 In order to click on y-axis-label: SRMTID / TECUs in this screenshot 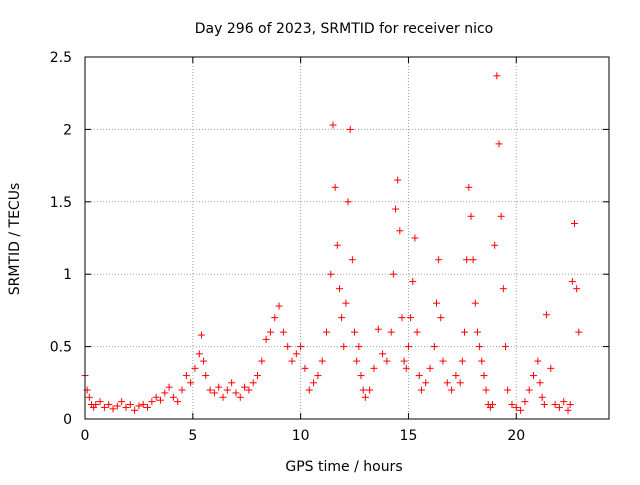, I will do `click(15, 239)`.